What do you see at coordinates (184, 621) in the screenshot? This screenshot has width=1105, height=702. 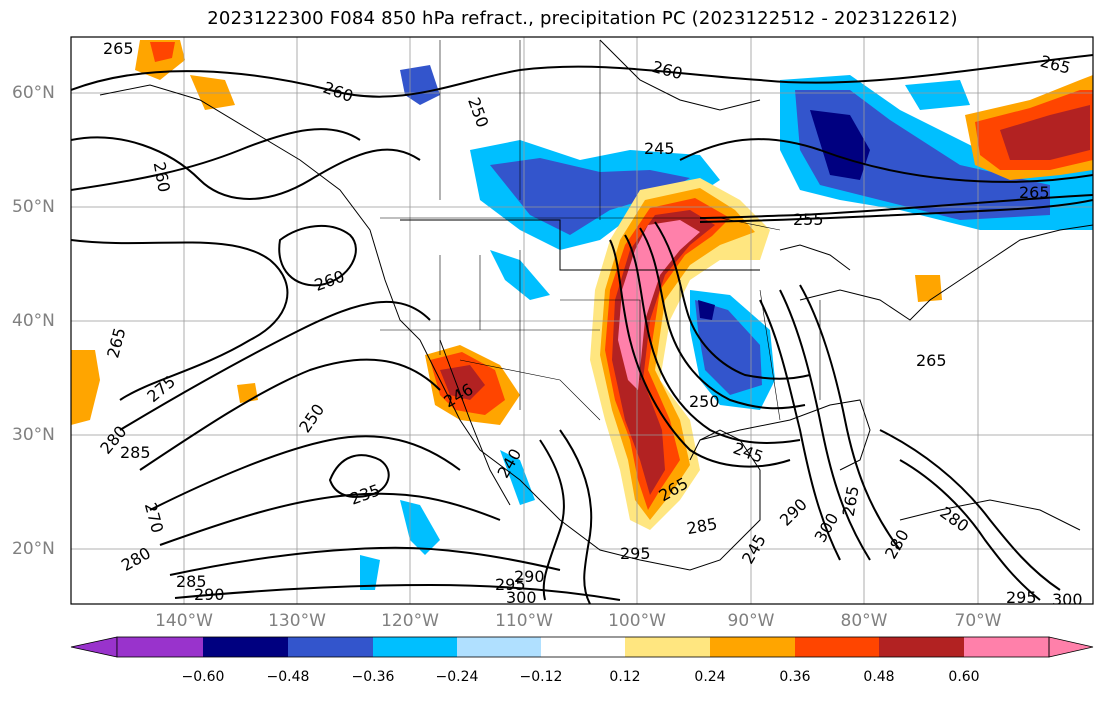 I see `lon-label-140w: 140°W` at bounding box center [184, 621].